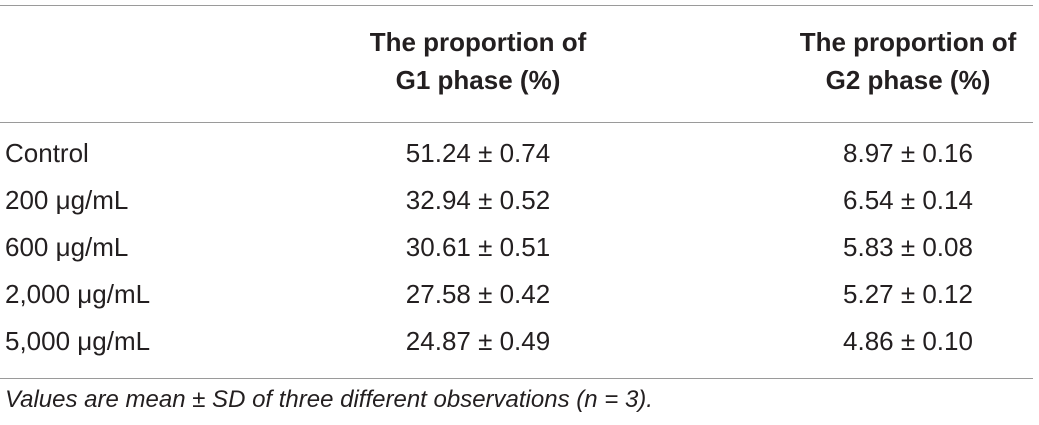 The height and width of the screenshot is (425, 1039). I want to click on data-cell: 8.97 ± 0.16, so click(908, 153).